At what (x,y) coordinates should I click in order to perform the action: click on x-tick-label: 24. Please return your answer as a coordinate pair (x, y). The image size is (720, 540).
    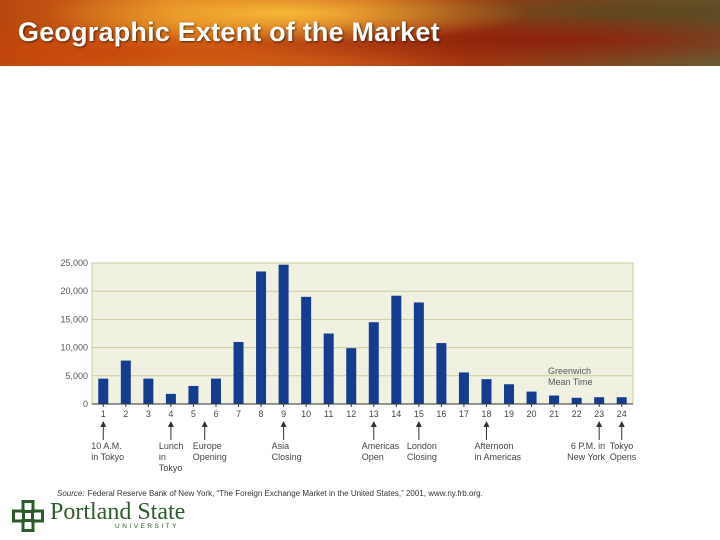
    Looking at the image, I should click on (622, 414).